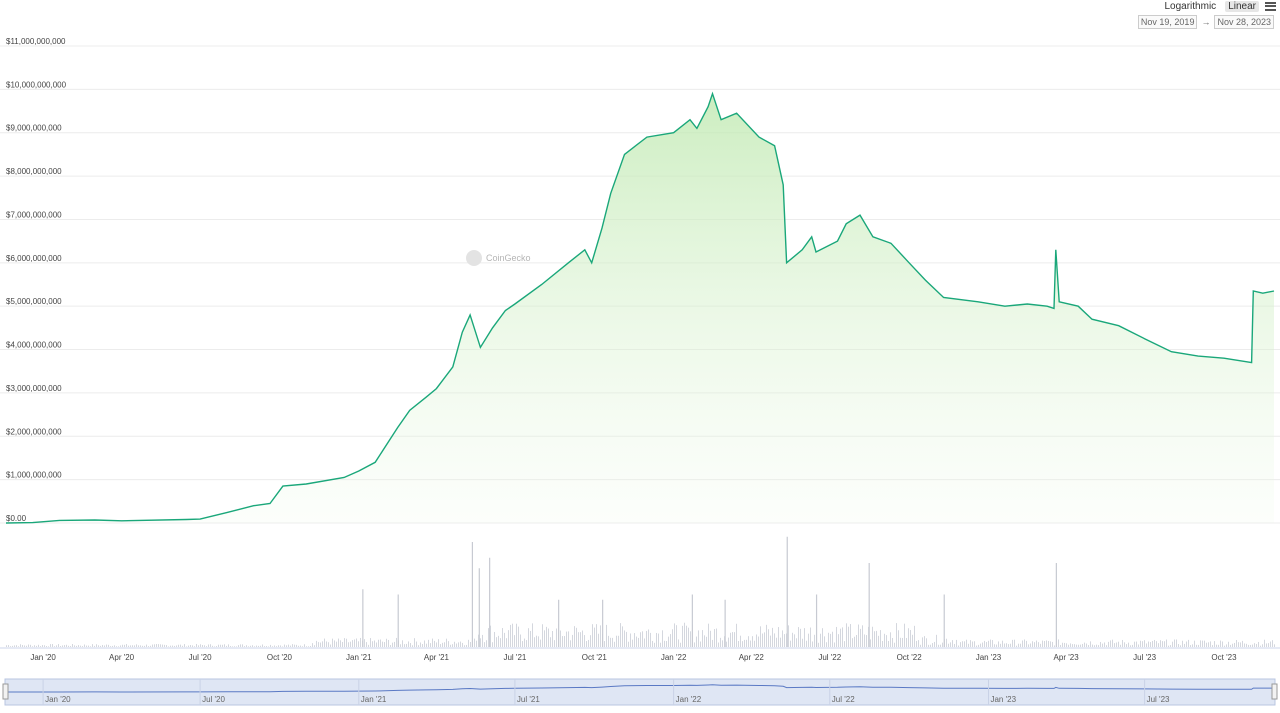 Image resolution: width=1280 pixels, height=713 pixels. Describe the element at coordinates (1224, 657) in the screenshot. I see `x-tick-label: Oct '23` at that location.